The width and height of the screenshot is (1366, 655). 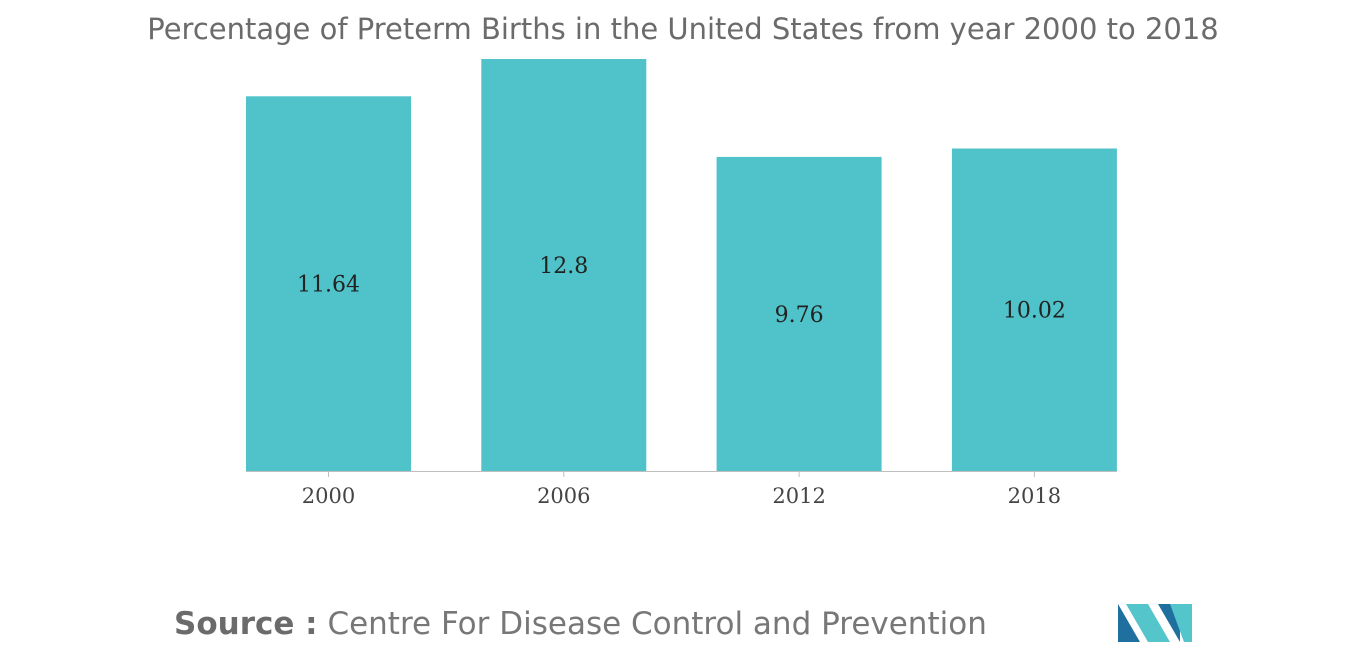 I want to click on data-label-2012: 9.76, so click(x=799, y=315).